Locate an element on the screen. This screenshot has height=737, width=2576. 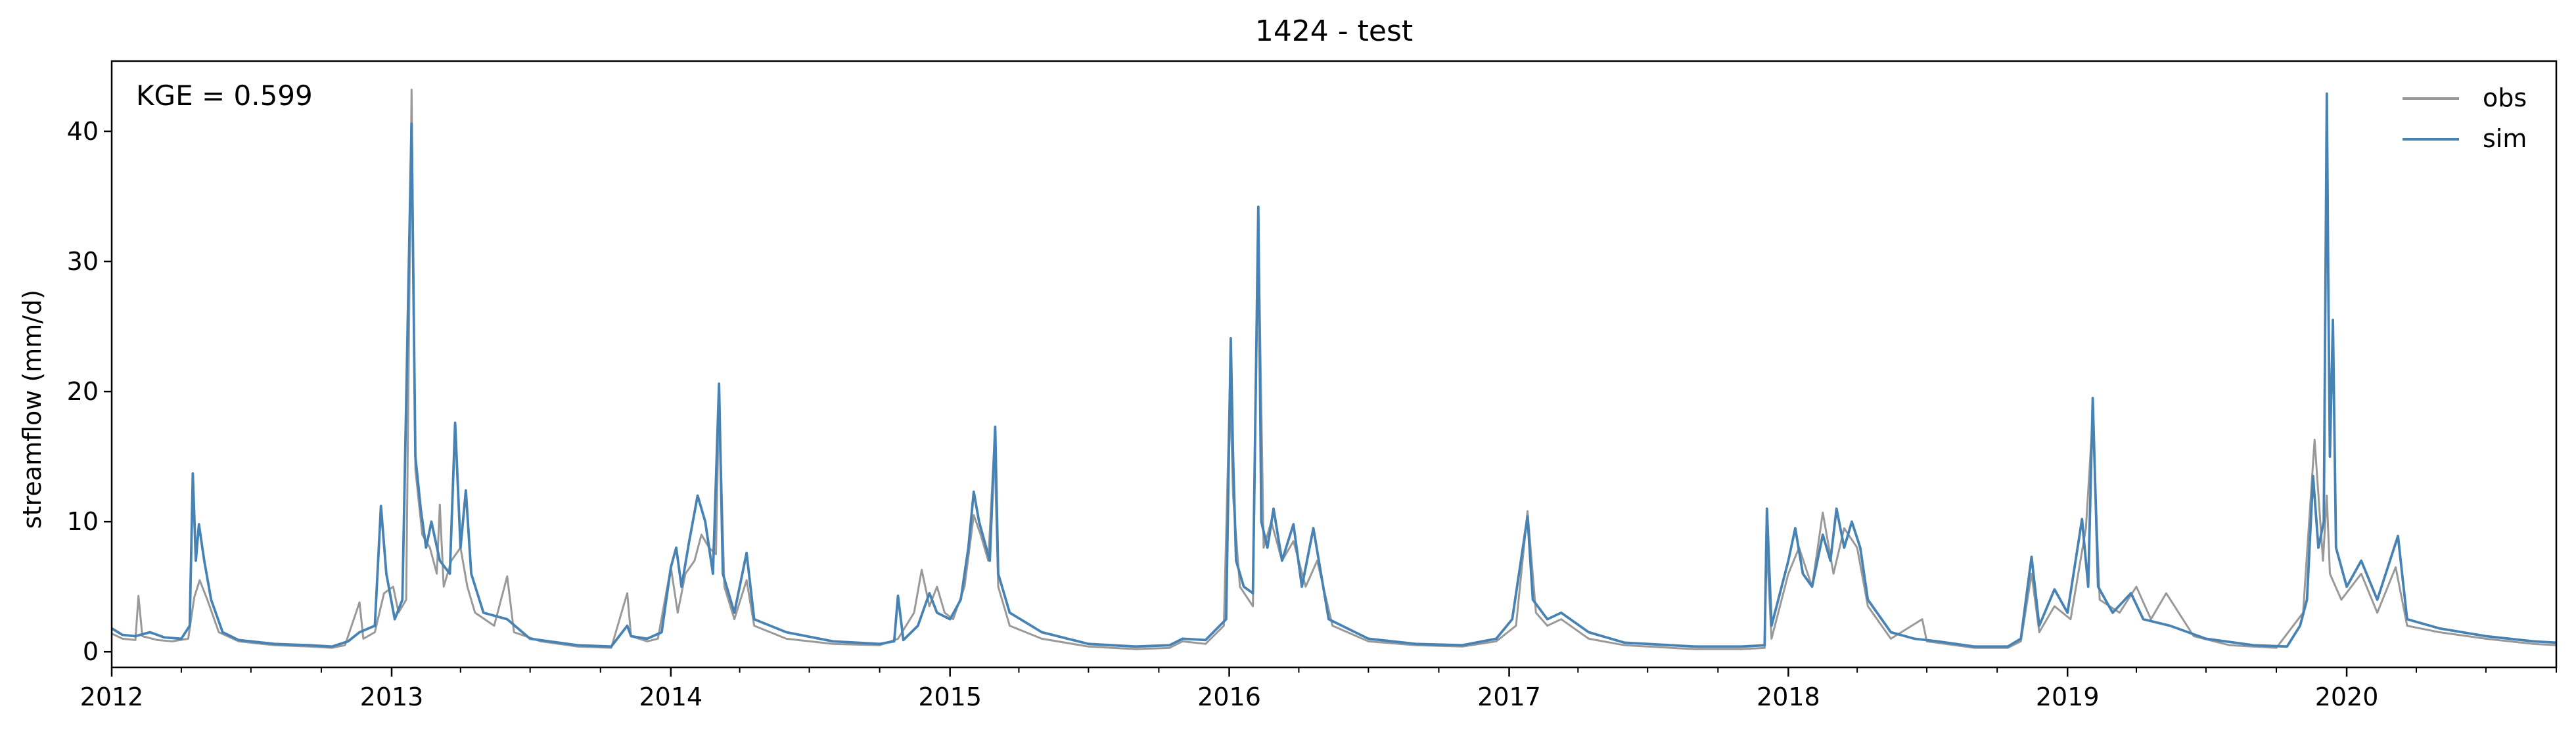
y-tick-label: 20 is located at coordinates (83, 391).